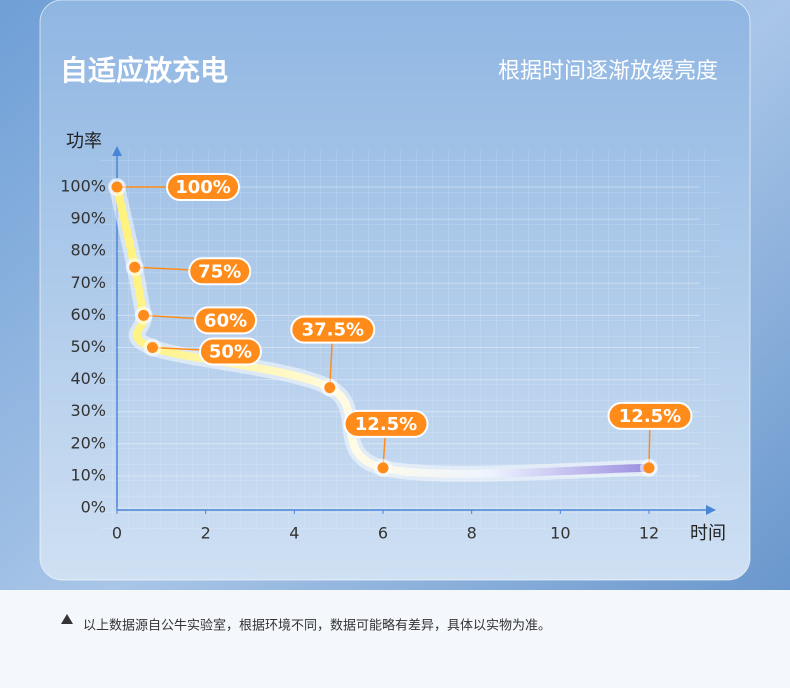 Image resolution: width=790 pixels, height=692 pixels. I want to click on y-tick-label: 70%, so click(88, 282).